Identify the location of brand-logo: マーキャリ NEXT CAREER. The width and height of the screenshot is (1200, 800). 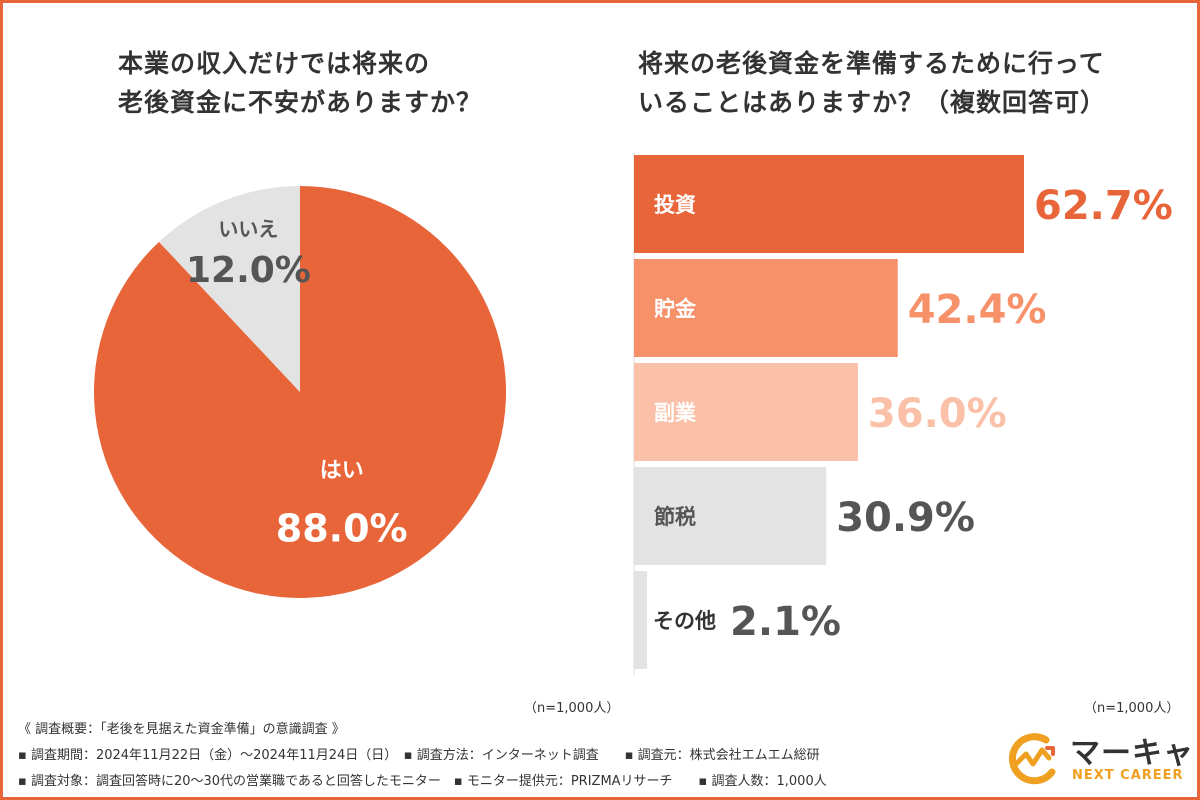
(1101, 759).